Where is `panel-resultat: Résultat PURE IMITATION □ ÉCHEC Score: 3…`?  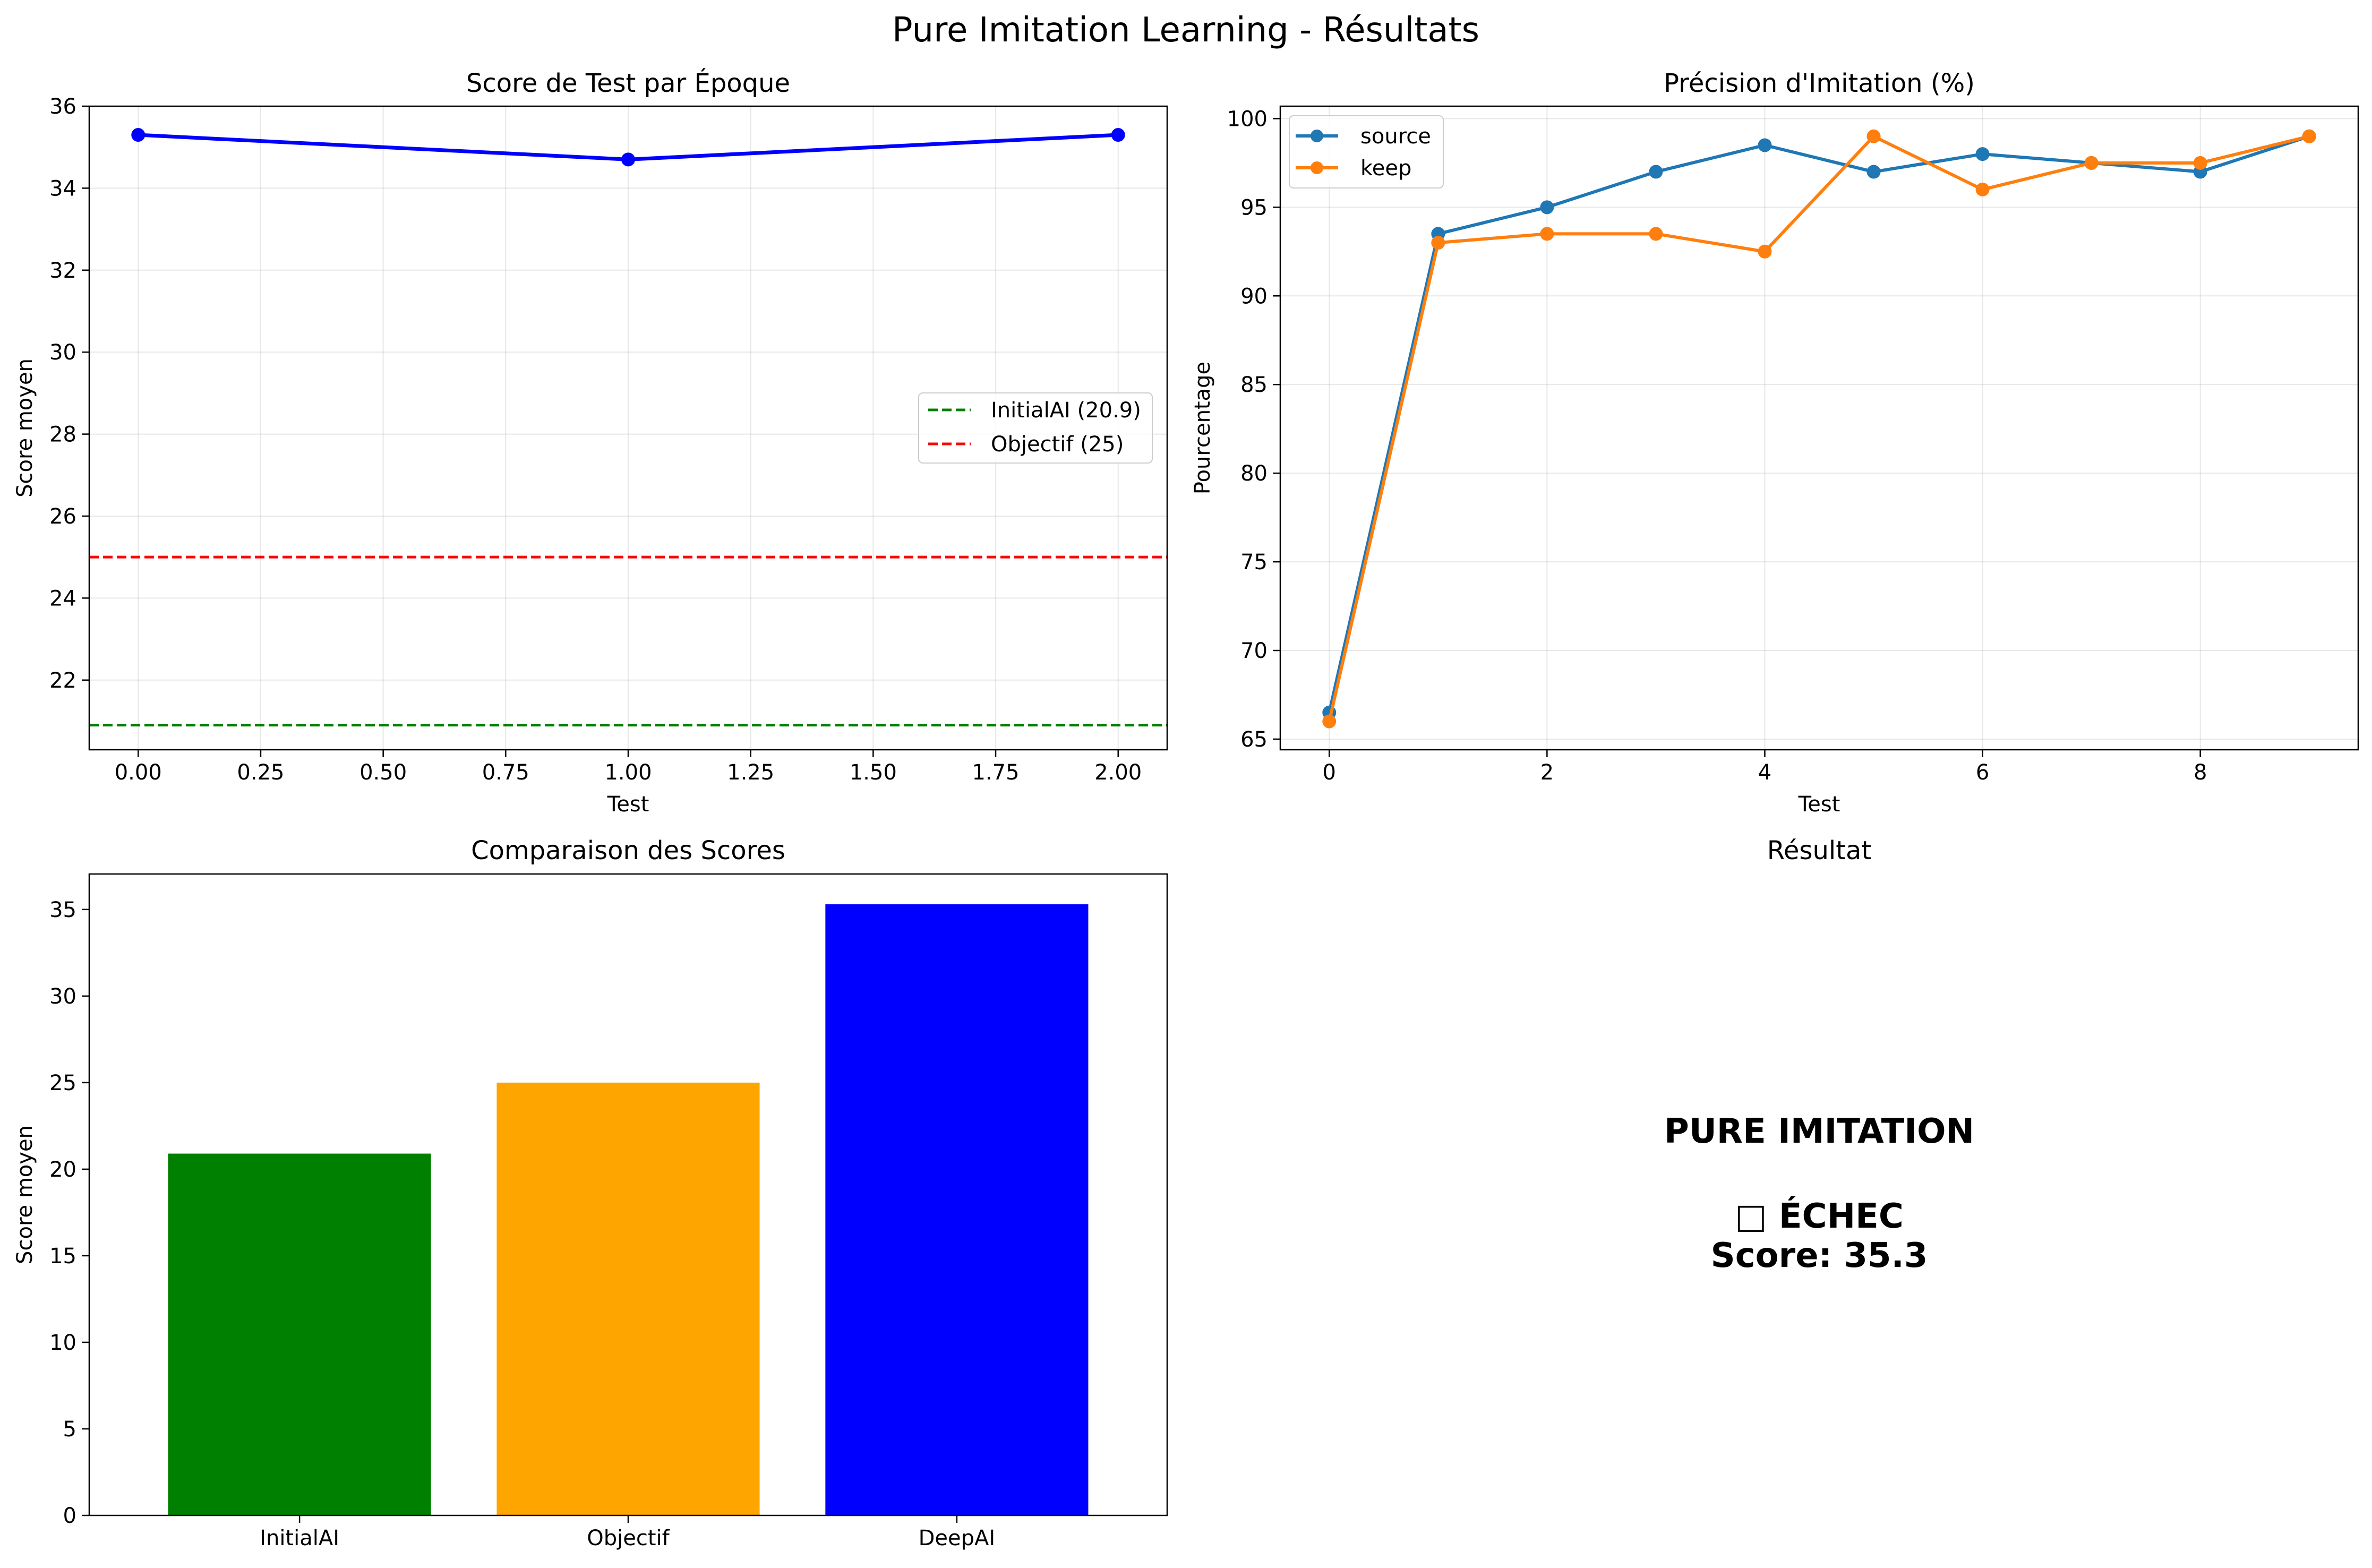
panel-resultat: Résultat PURE IMITATION □ ÉCHEC Score: 3… is located at coordinates (1819, 1055).